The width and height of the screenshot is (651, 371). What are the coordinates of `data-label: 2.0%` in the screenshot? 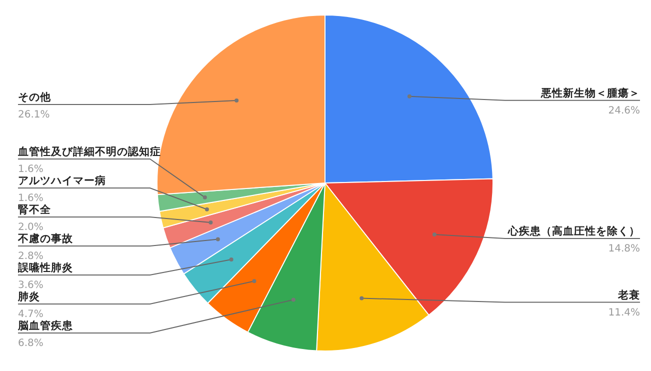 It's located at (31, 227).